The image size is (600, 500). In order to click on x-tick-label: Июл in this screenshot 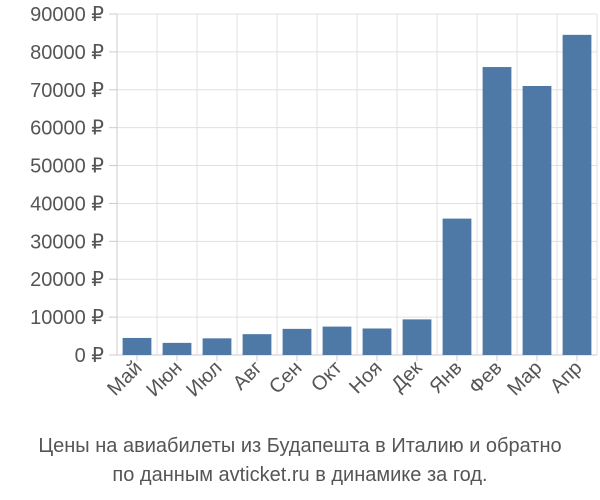, I will do `click(204, 379)`.